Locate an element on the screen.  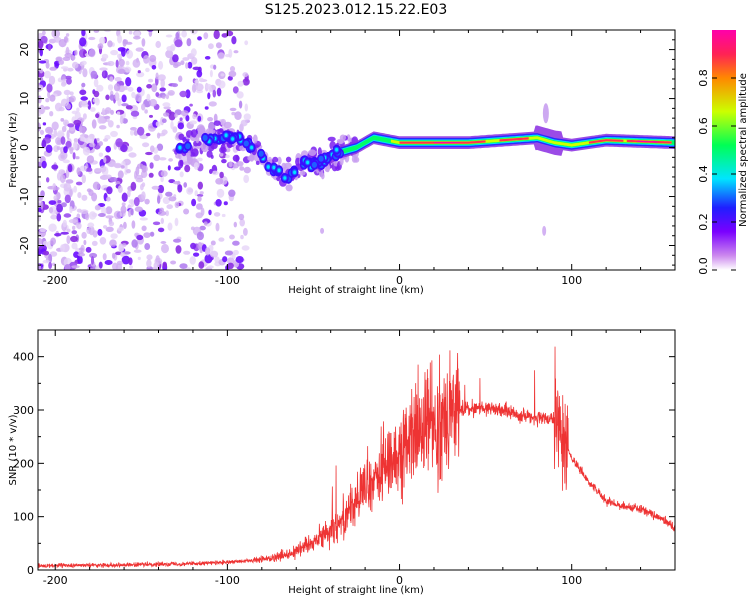
y-tick-label: -20 is located at coordinates (24, 246).